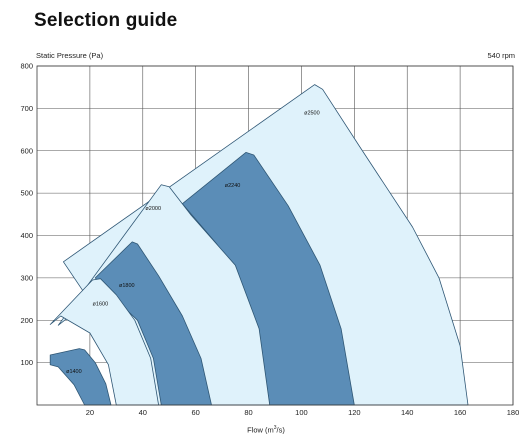 Image resolution: width=532 pixels, height=441 pixels. Describe the element at coordinates (26, 235) in the screenshot. I see `y-tick-label-400: 400` at that location.